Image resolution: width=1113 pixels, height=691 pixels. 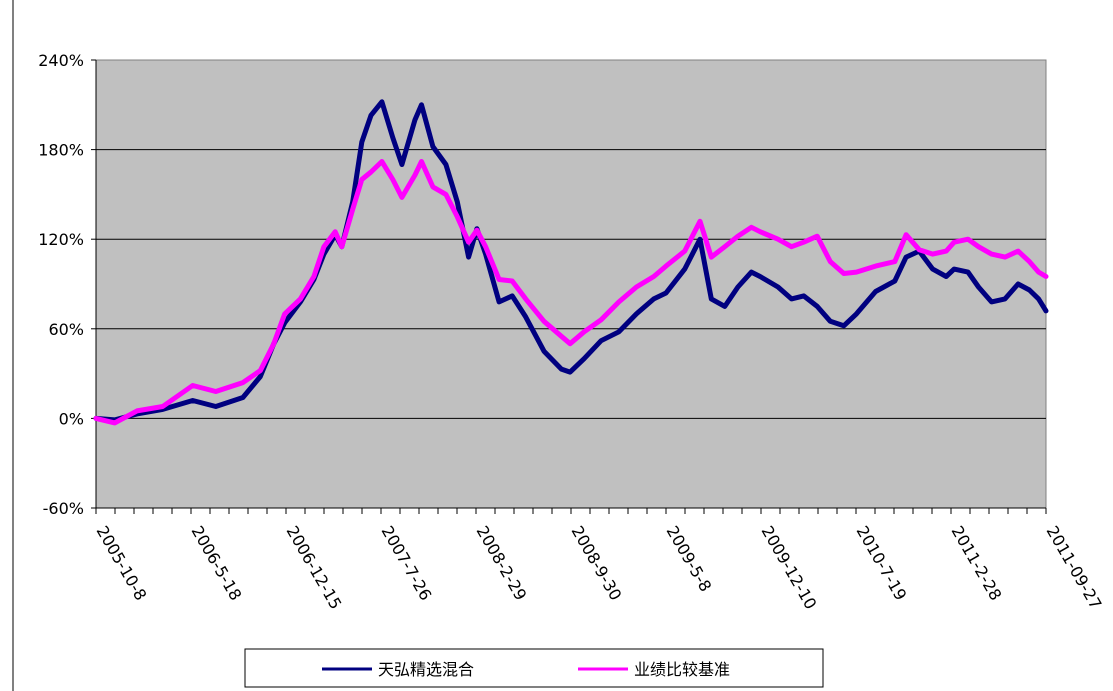 I want to click on y-tick-label: 120%, so click(x=61, y=239).